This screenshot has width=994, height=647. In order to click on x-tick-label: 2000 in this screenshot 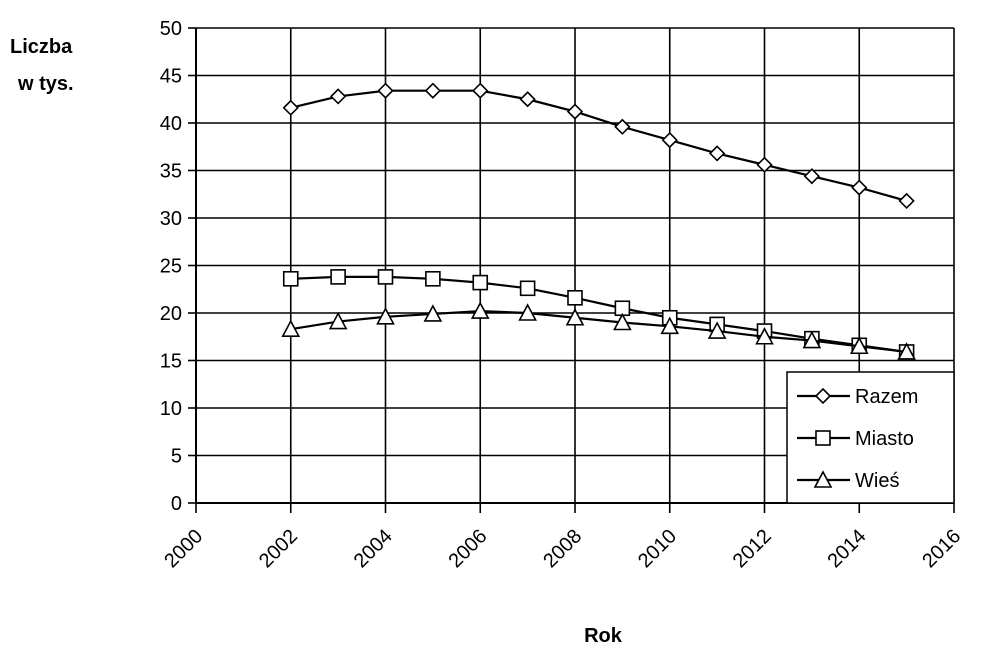, I will do `click(183, 548)`.